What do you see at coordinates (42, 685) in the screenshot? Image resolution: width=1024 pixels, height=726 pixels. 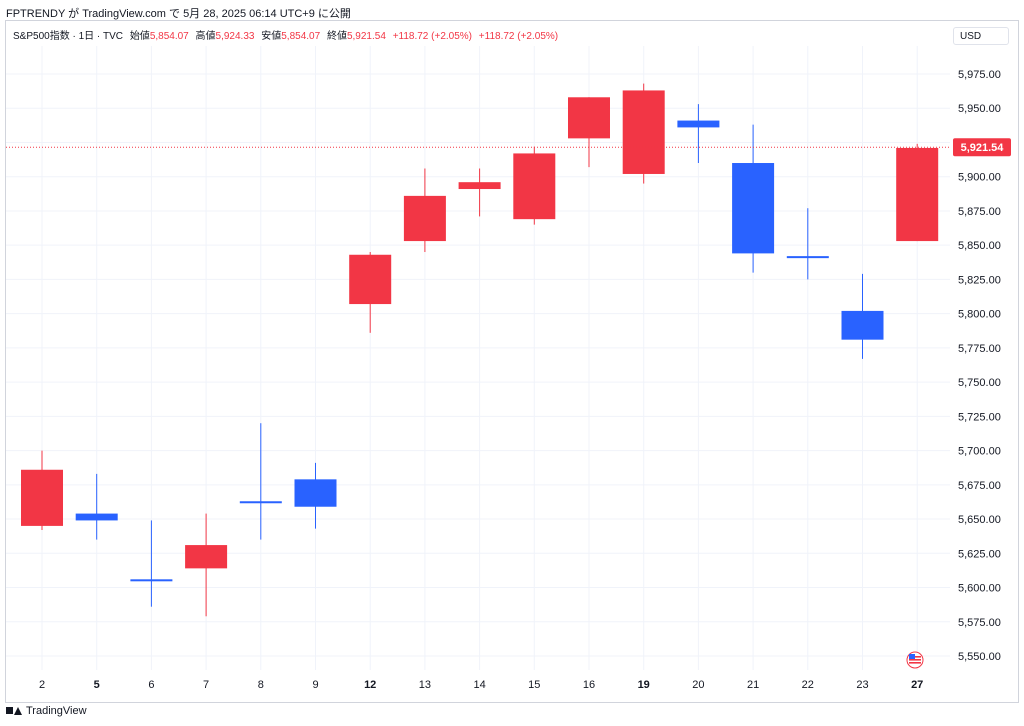 I see `x-tick-label: 2` at bounding box center [42, 685].